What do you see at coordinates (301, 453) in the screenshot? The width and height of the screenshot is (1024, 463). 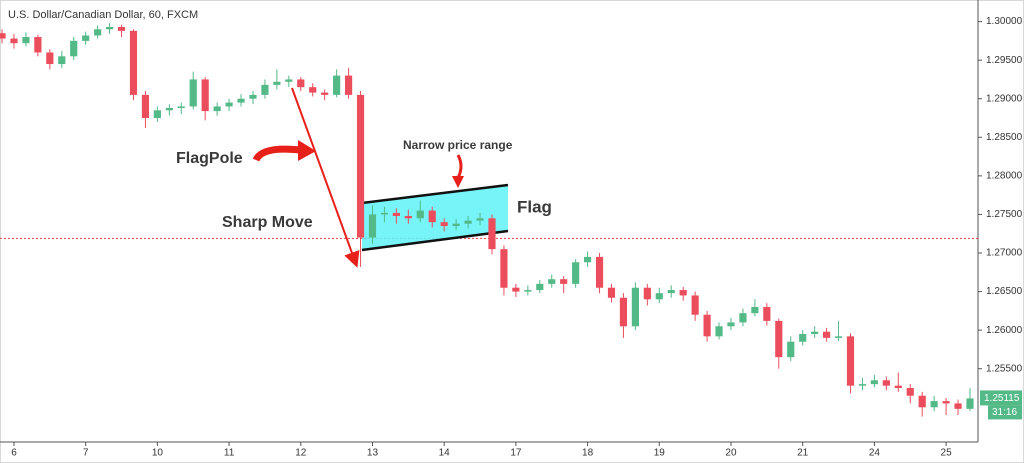 I see `x-tick-label: 12` at bounding box center [301, 453].